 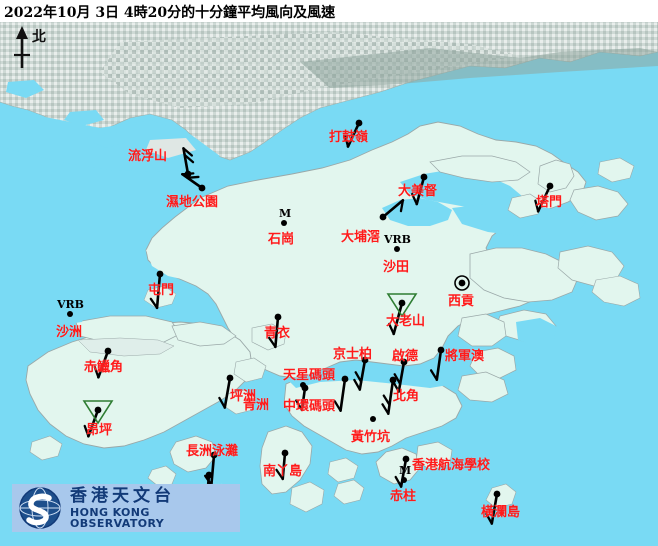 I want to click on station-label: 打鼓嶺, so click(x=349, y=137).